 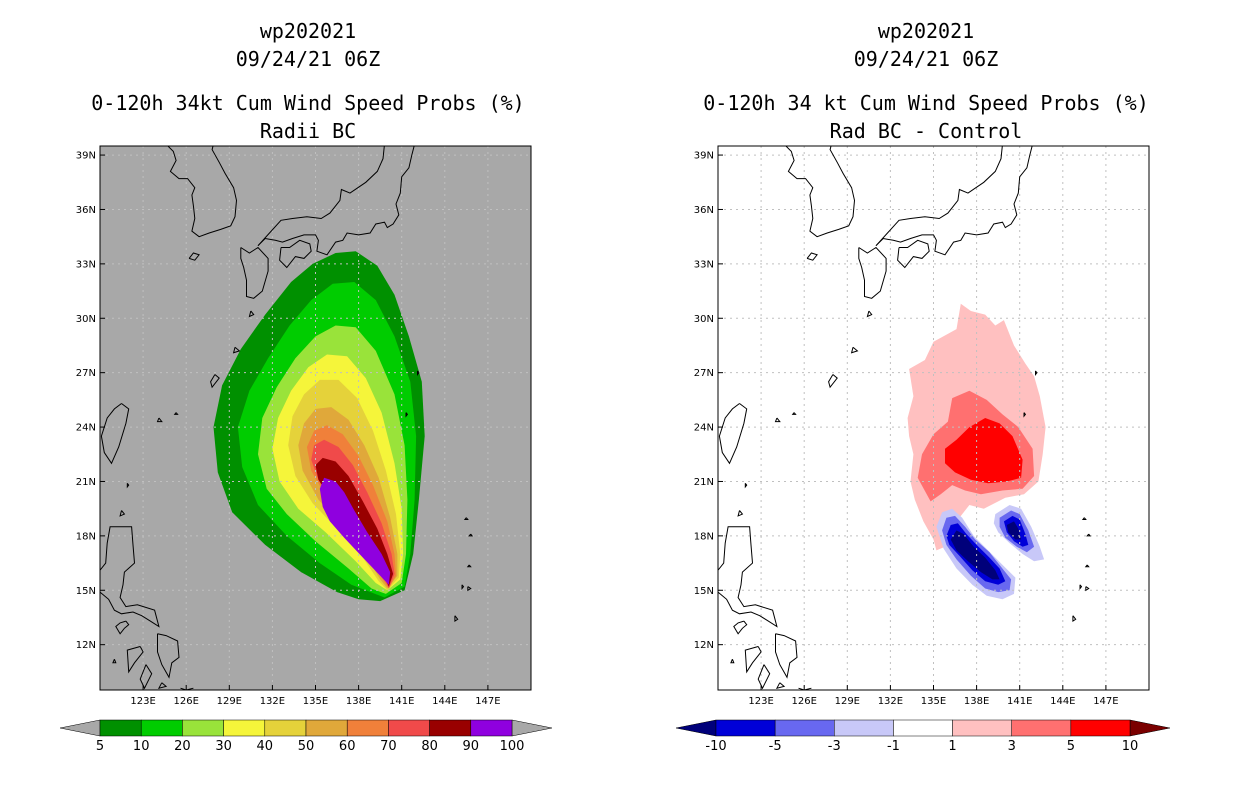 I want to click on right-title-product: 0-120h 34 kt Cum Wind Speed Probs (%), so click(x=926, y=103).